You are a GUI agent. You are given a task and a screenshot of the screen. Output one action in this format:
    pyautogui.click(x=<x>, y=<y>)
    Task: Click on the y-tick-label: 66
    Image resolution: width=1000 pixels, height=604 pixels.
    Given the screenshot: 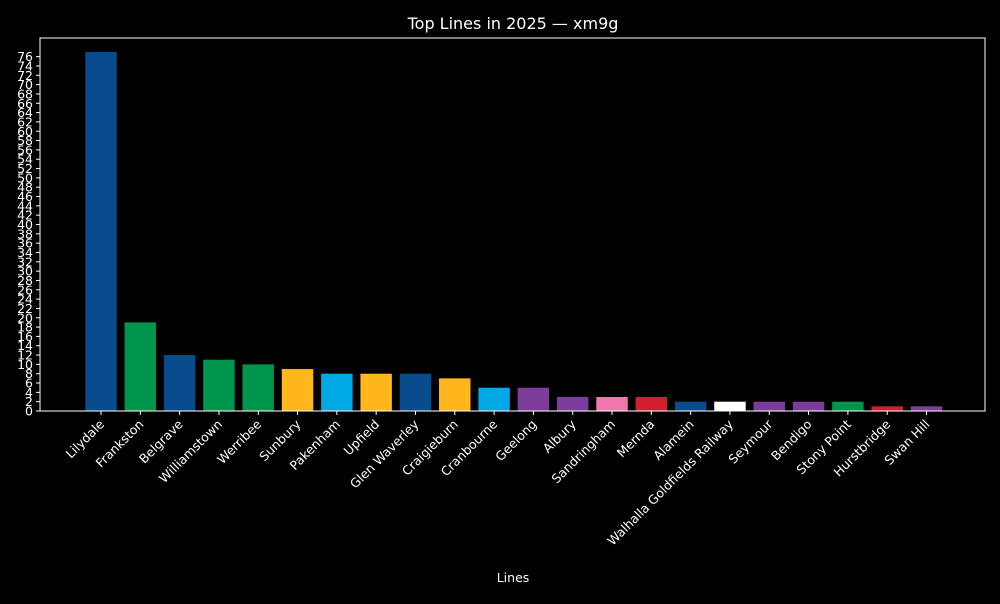 What is the action you would take?
    pyautogui.click(x=25, y=103)
    